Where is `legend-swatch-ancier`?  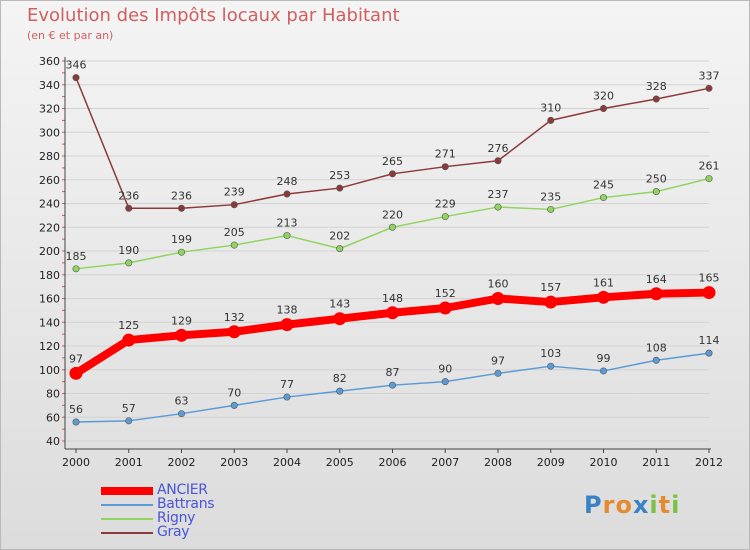
legend-swatch-ancier is located at coordinates (127, 491).